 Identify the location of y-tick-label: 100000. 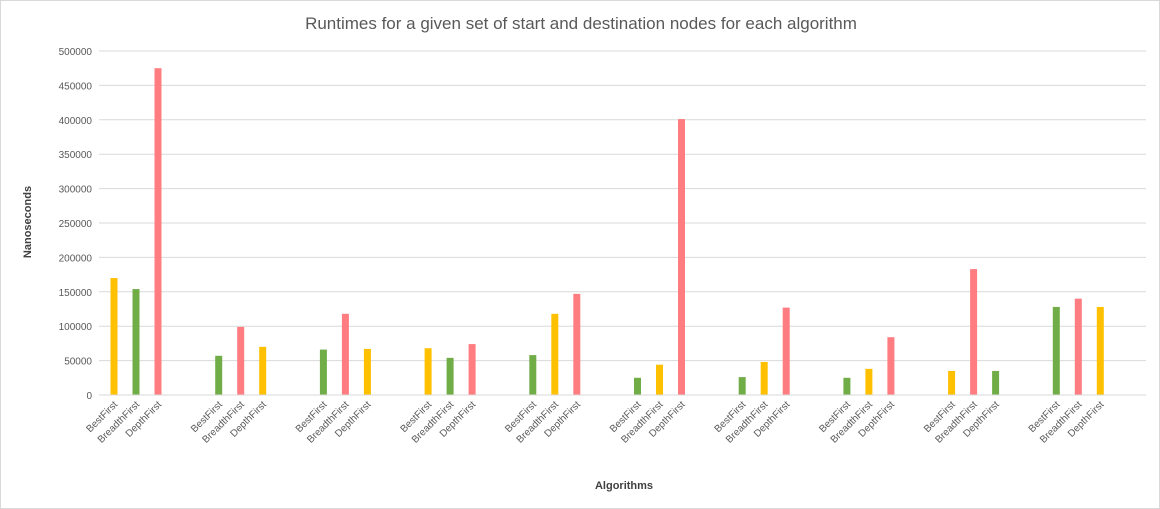
(76, 327).